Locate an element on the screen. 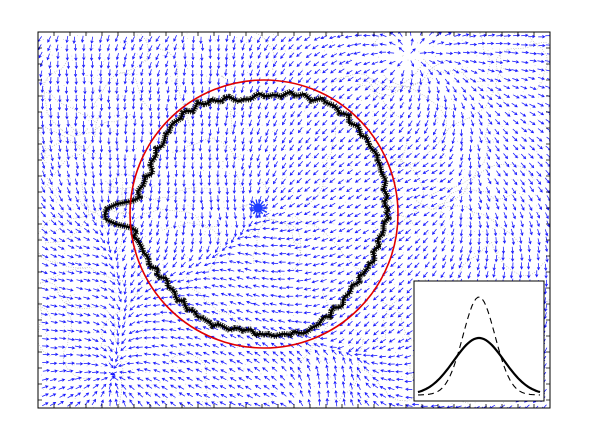  inset-plot is located at coordinates (479, 341).